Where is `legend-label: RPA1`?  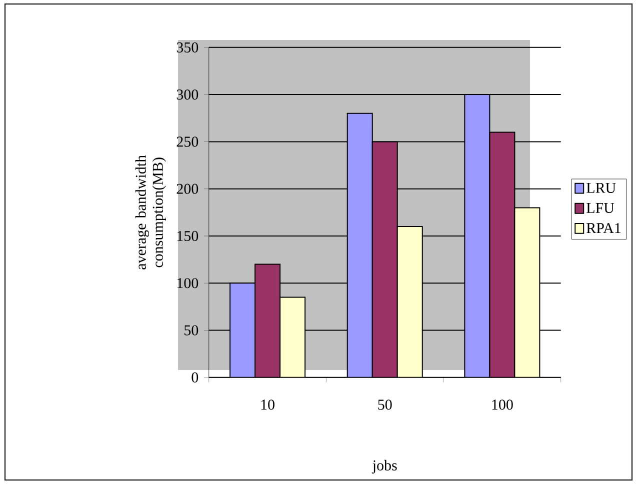
legend-label: RPA1 is located at coordinates (603, 228).